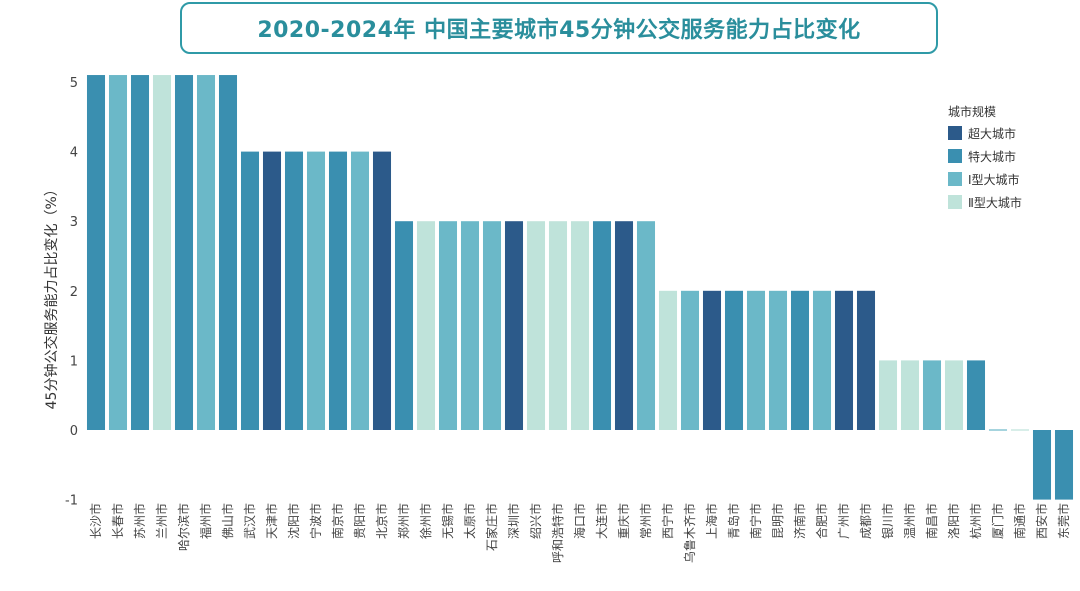 The image size is (1080, 591). What do you see at coordinates (602, 325) in the screenshot?
I see `bar-大连市` at bounding box center [602, 325].